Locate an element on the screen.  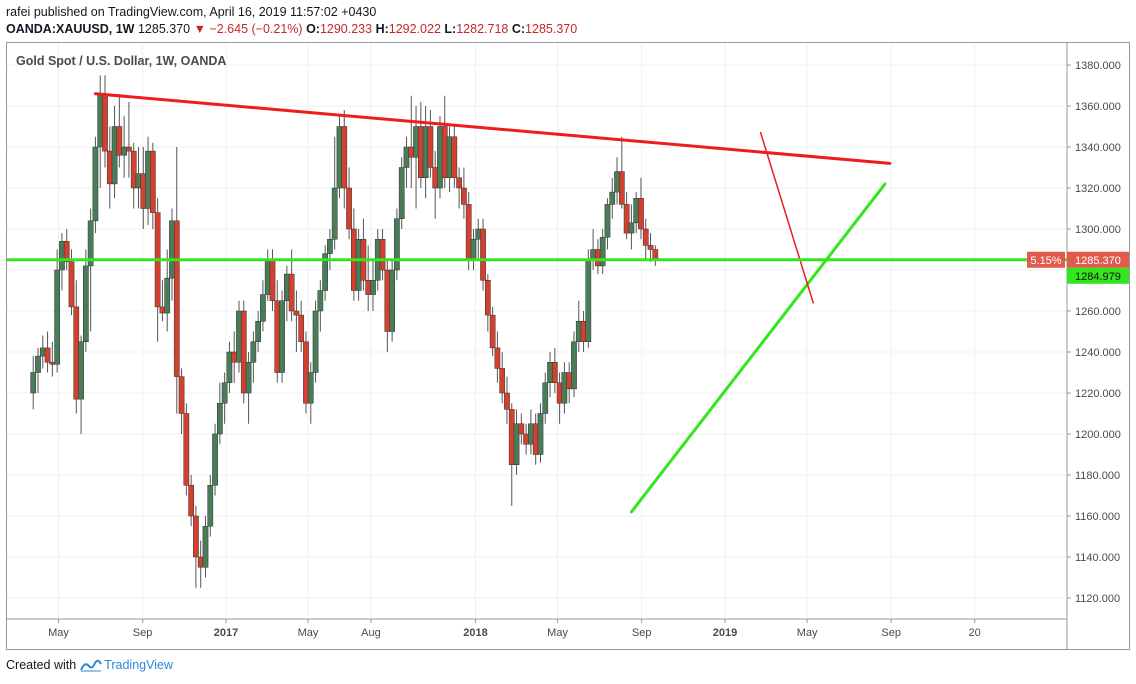
support-trendline is located at coordinates (758, 348).